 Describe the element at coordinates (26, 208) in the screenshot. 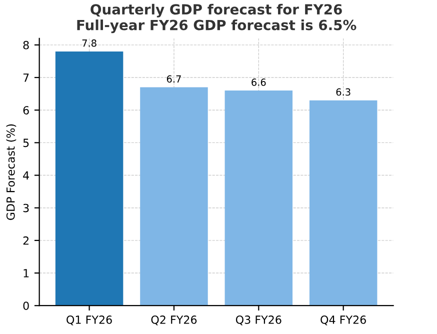

I see `y-tick-label: 3` at that location.